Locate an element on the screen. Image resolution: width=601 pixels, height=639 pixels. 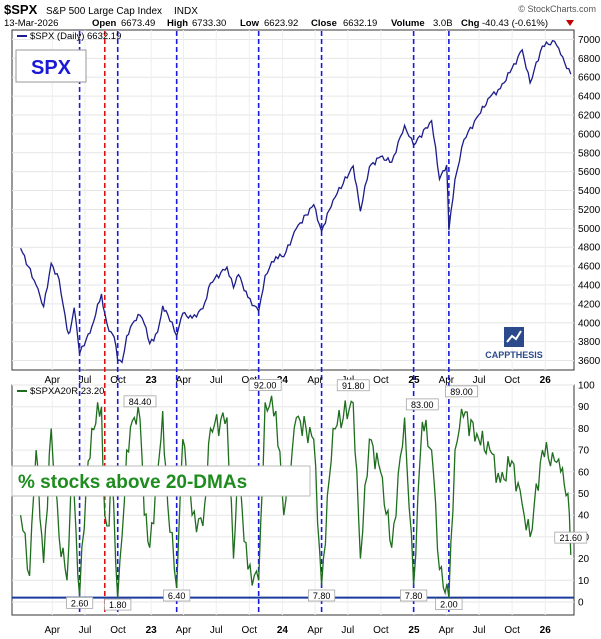
breadth-label: % stocks above 20-DMAs is located at coordinates (132, 482).